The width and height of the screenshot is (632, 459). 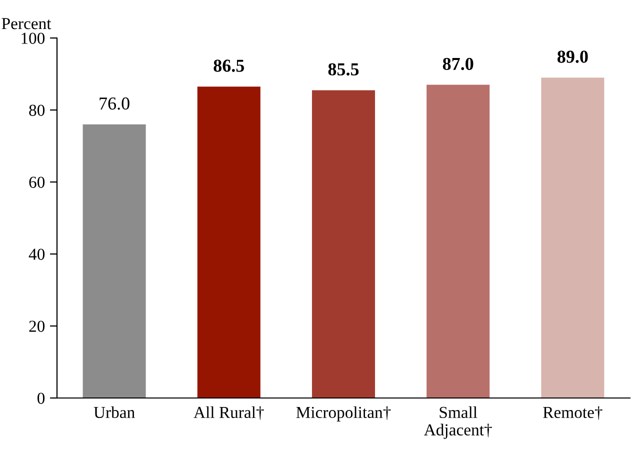 I want to click on x-tick-label: Urban, so click(x=114, y=412).